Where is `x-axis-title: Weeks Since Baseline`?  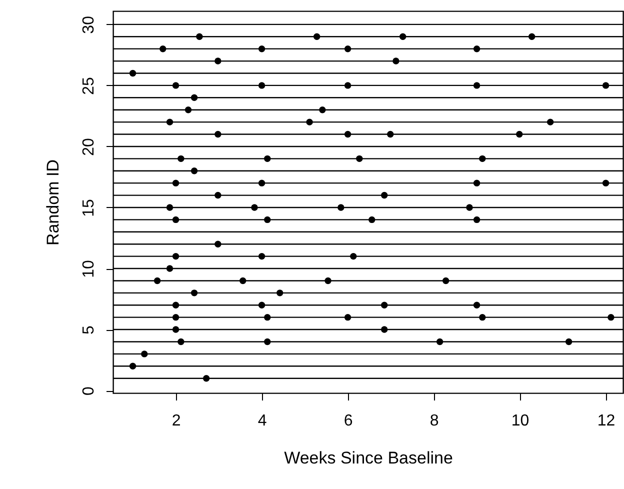
x-axis-title: Weeks Since Baseline is located at coordinates (368, 458).